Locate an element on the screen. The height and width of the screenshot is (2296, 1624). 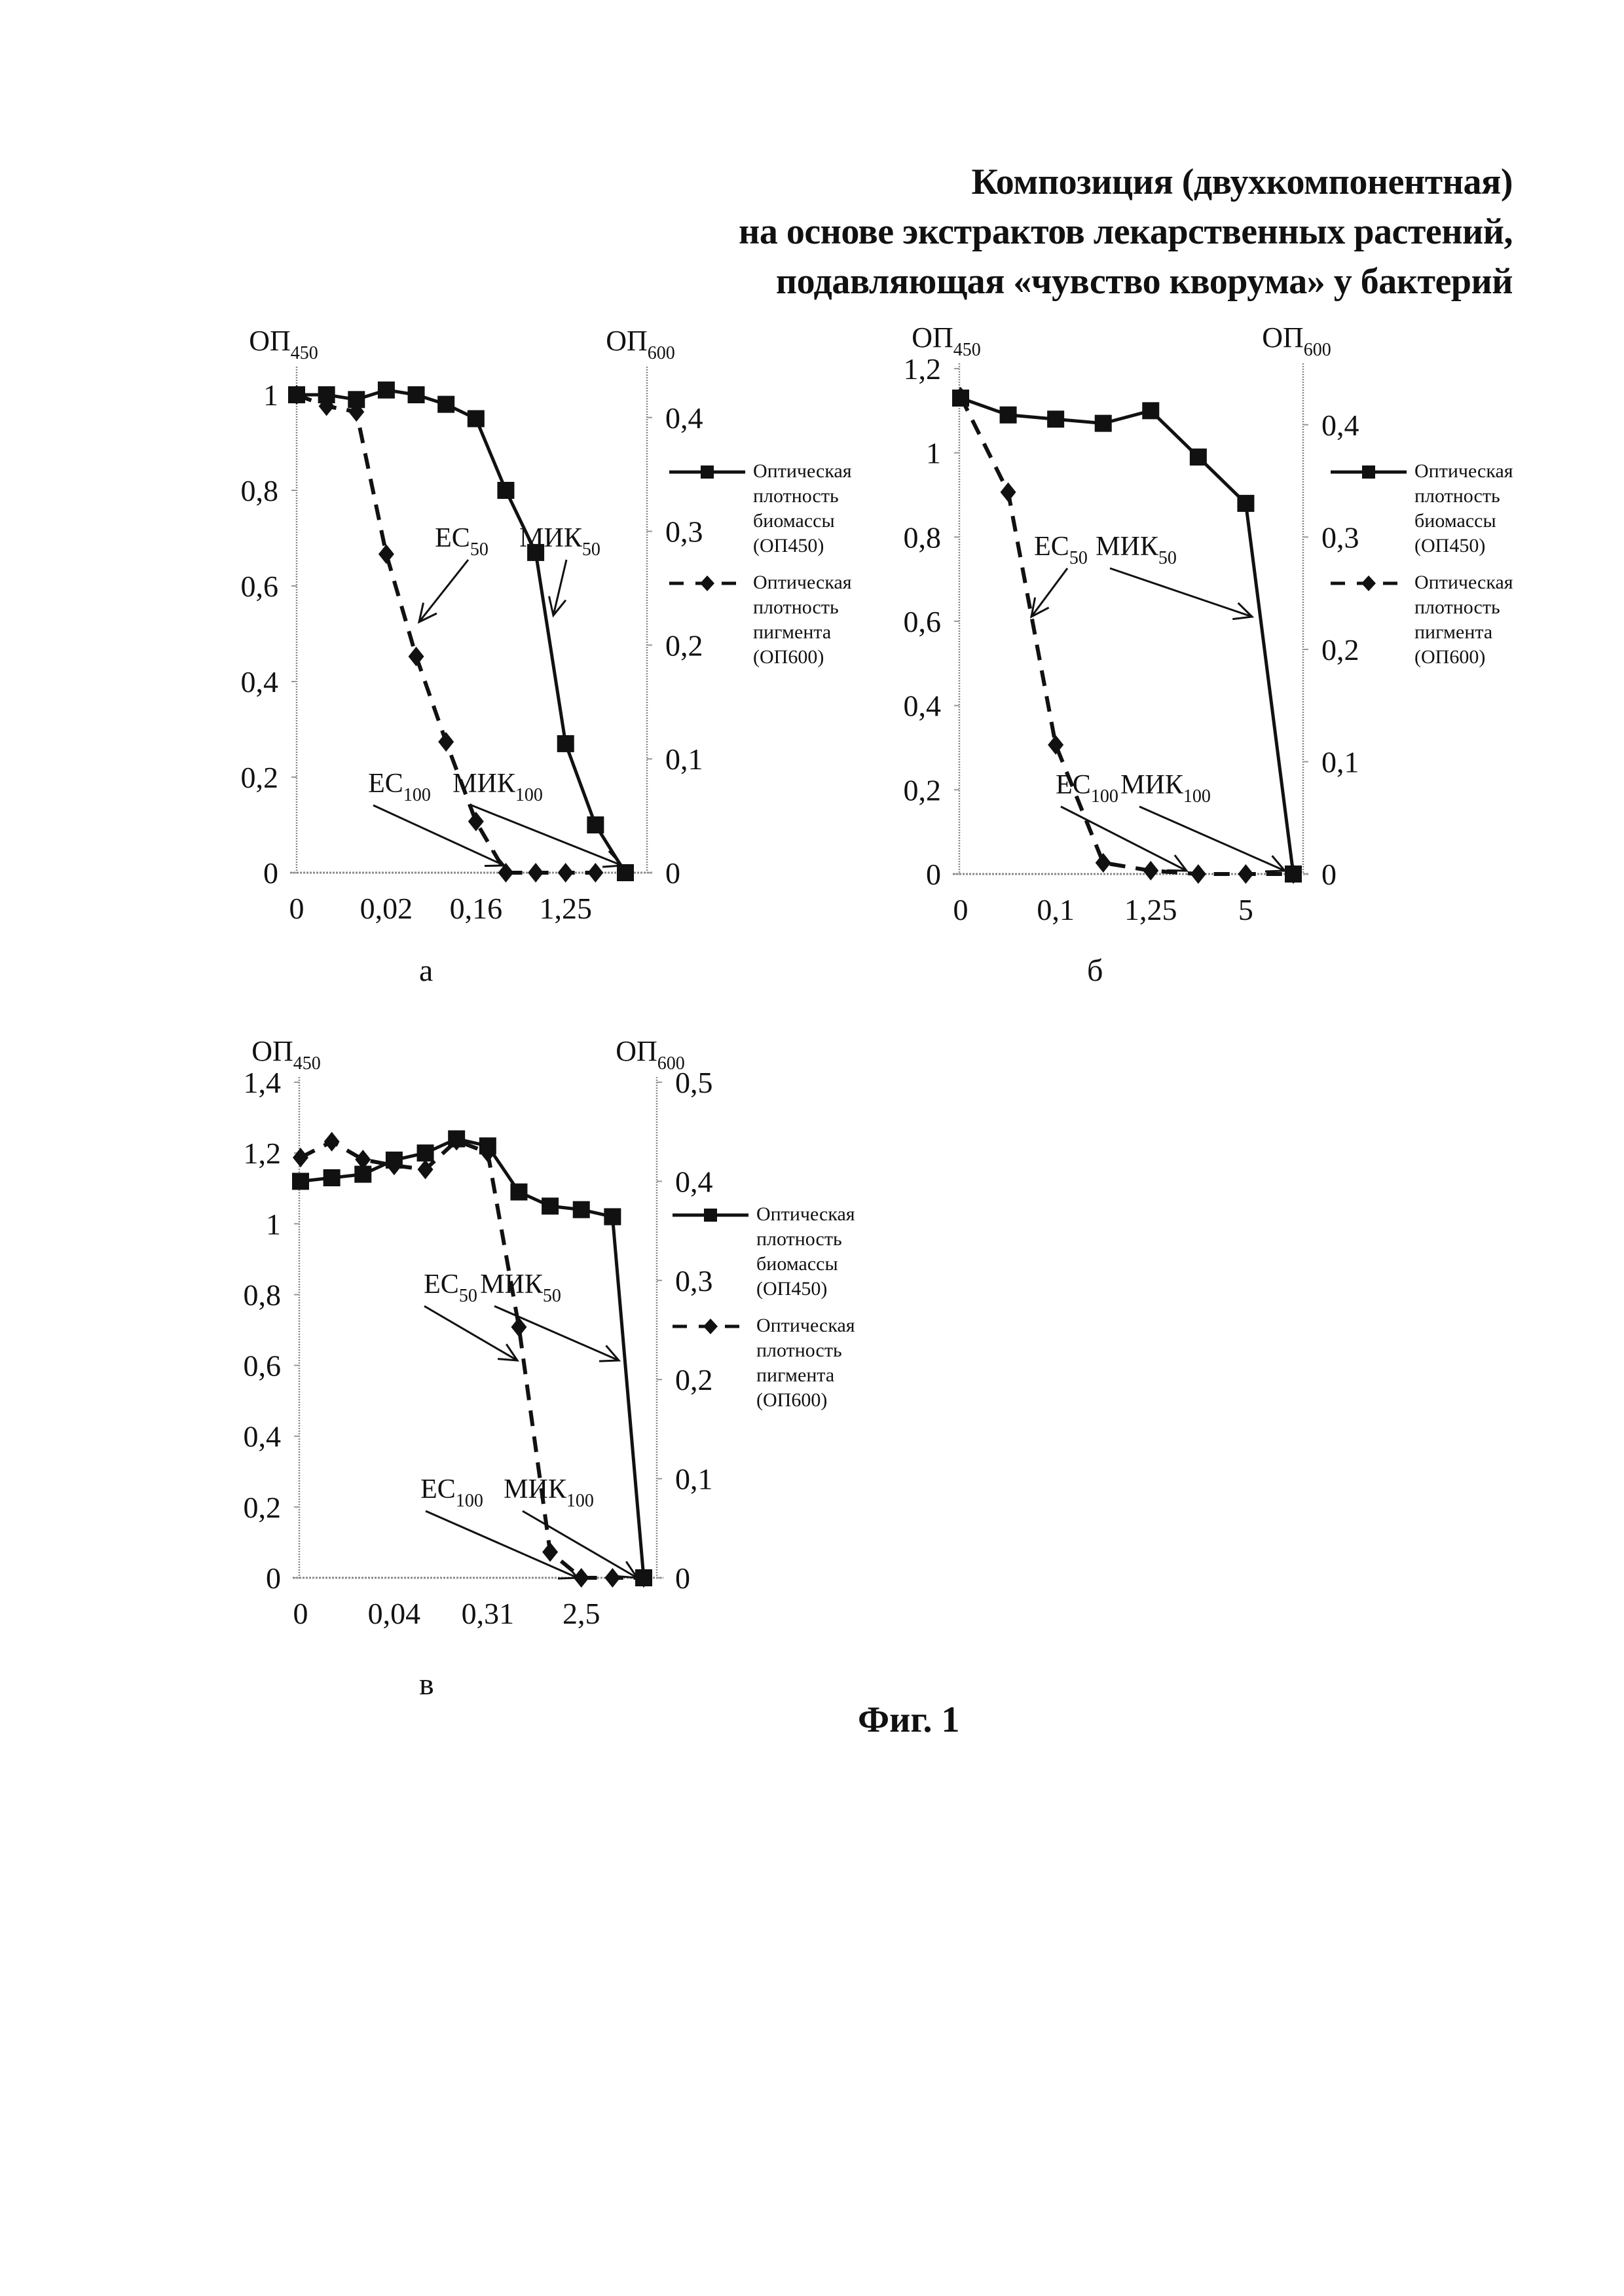
x-tick-label: 0,02 is located at coordinates (386, 908).